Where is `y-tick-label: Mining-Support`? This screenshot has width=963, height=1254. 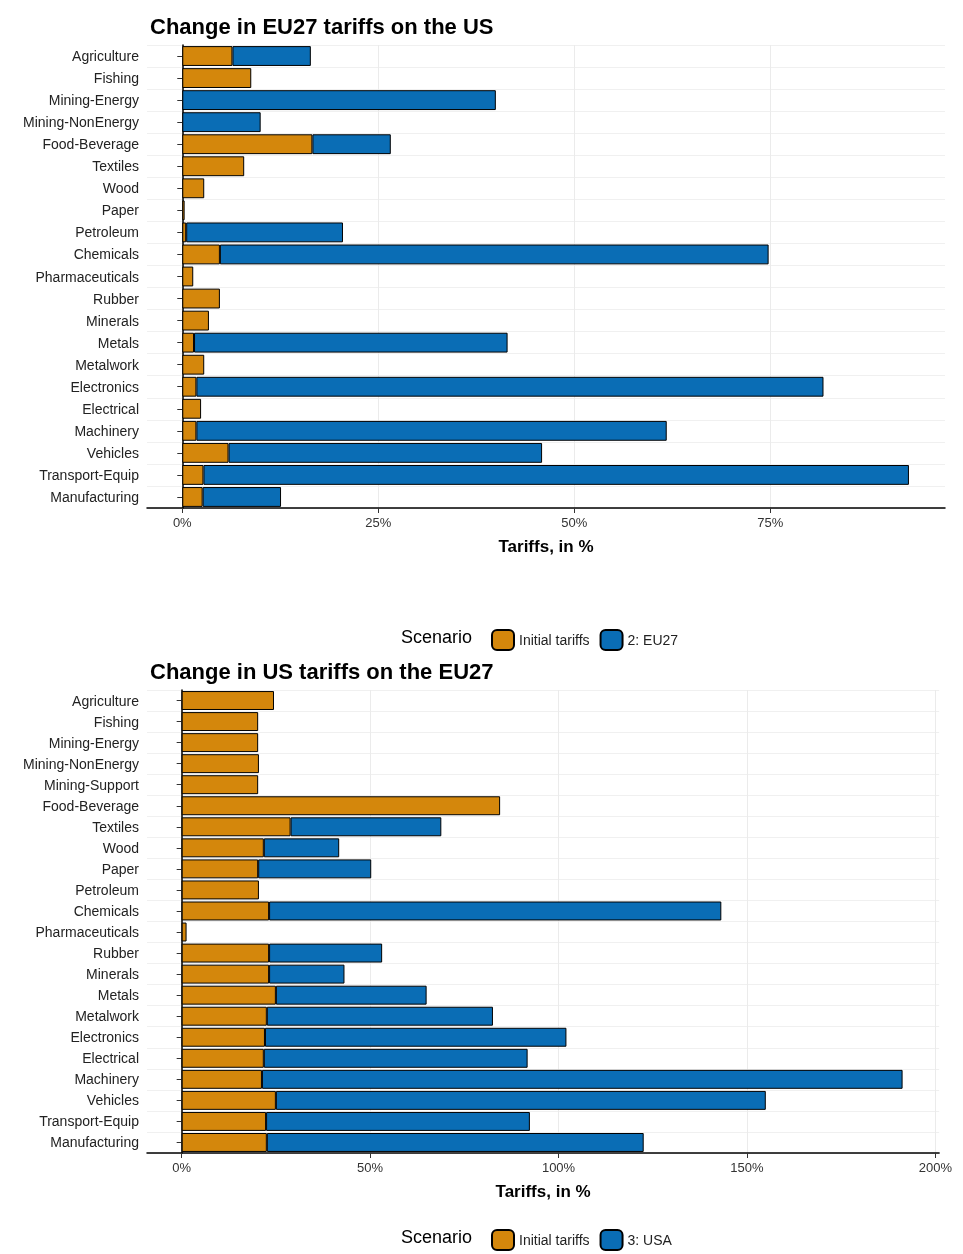
y-tick-label: Mining-Support is located at coordinates (92, 784).